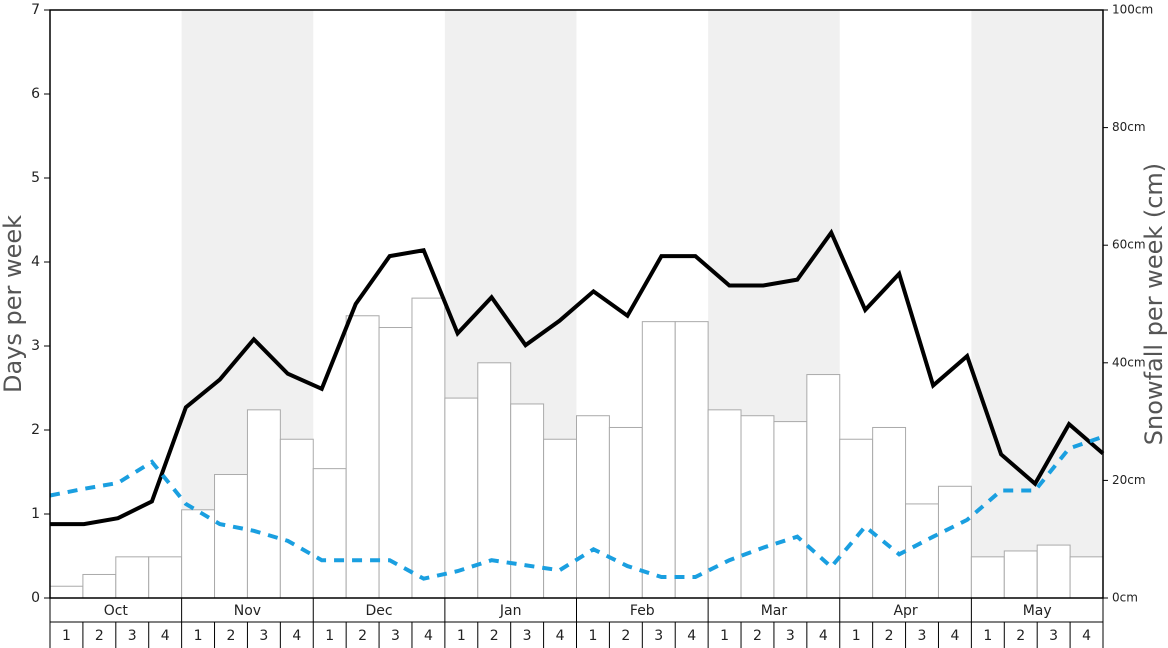 This screenshot has width=1168, height=648. Describe the element at coordinates (905, 611) in the screenshot. I see `month-label: Apr` at that location.